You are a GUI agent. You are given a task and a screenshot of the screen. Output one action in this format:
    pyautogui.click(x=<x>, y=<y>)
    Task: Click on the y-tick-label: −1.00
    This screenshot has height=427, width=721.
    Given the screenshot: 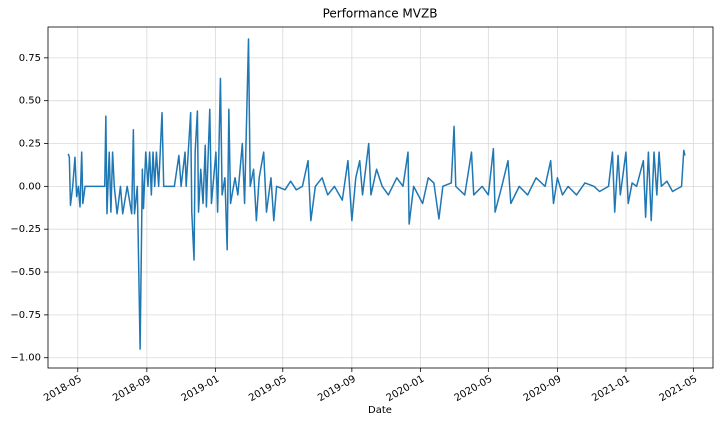 What is the action you would take?
    pyautogui.click(x=25, y=358)
    